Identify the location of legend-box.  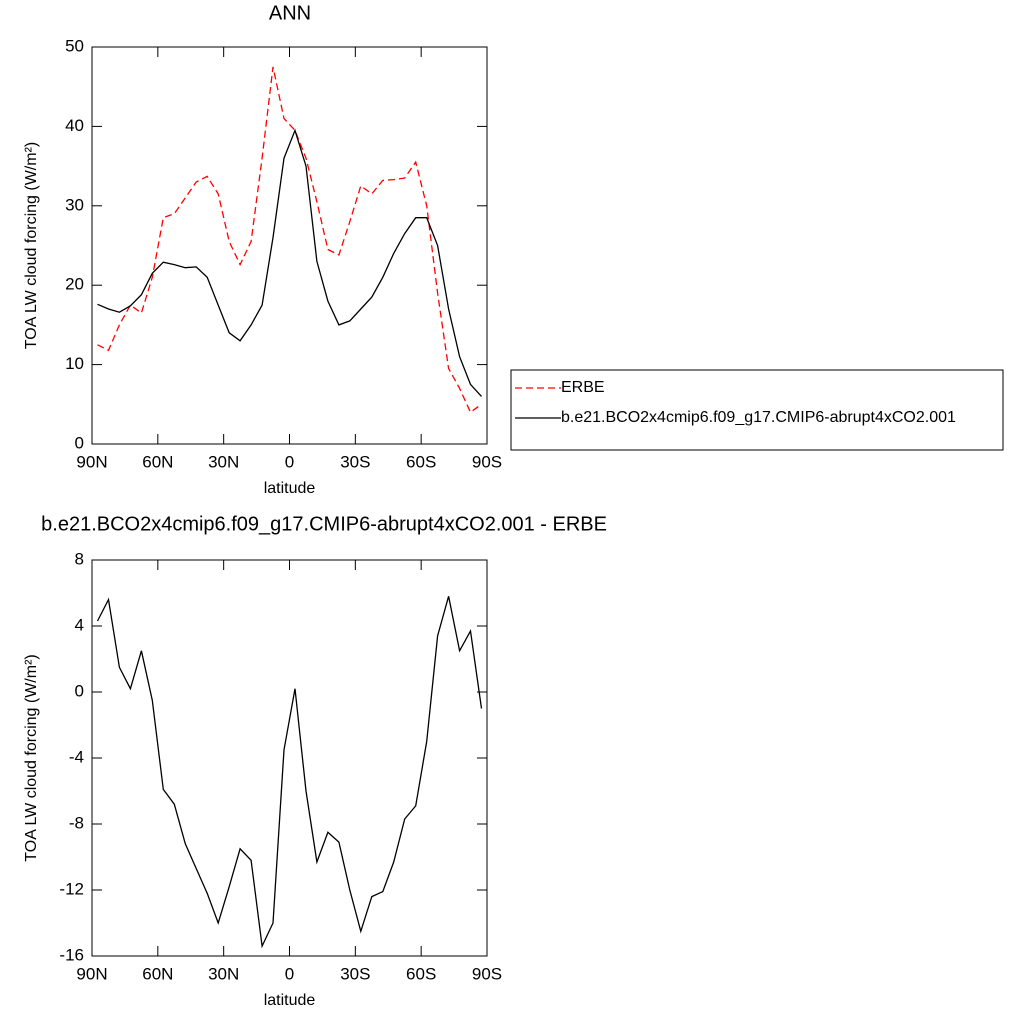
(757, 410).